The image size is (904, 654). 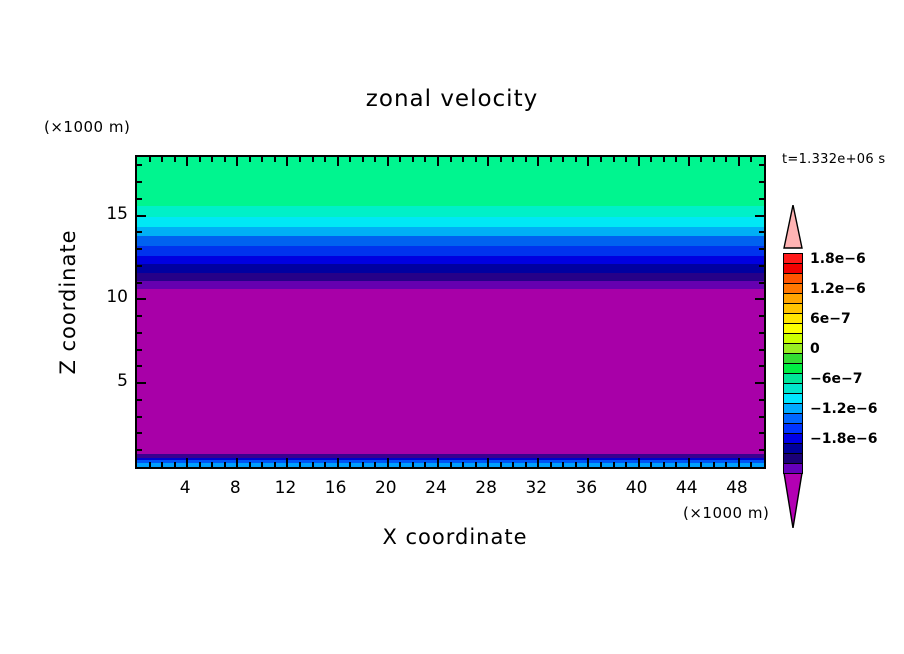 What do you see at coordinates (436, 488) in the screenshot?
I see `x-tick-label: 24` at bounding box center [436, 488].